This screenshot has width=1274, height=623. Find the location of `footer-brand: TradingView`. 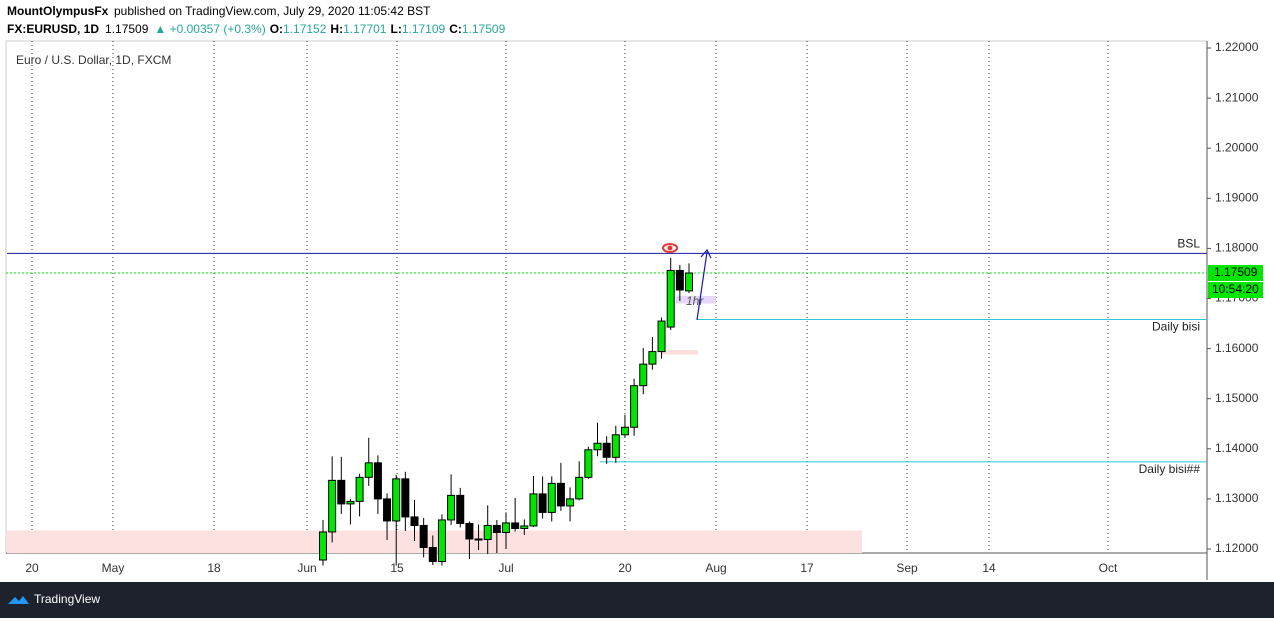

footer-brand: TradingView is located at coordinates (67, 599).